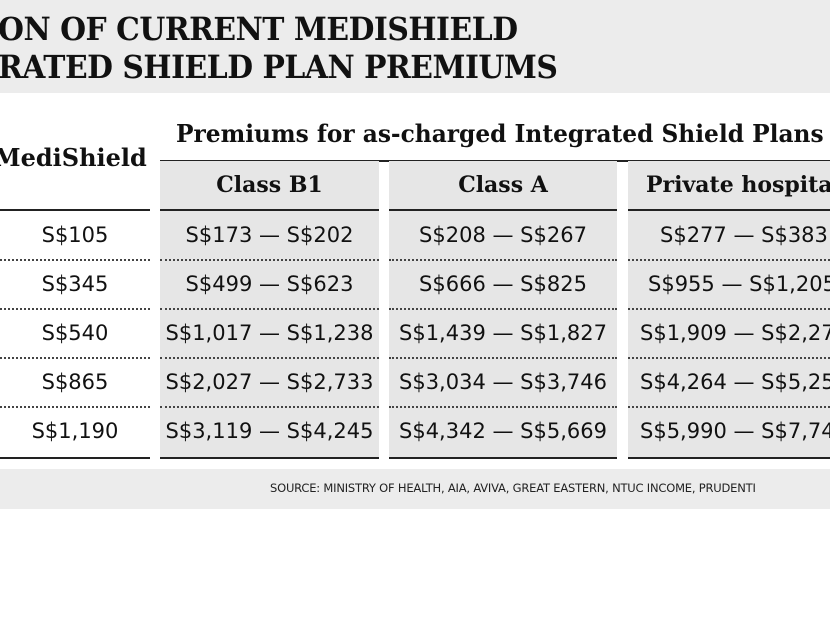 The image size is (830, 622). What do you see at coordinates (75, 382) in the screenshot?
I see `medishield-cell: S$865` at bounding box center [75, 382].